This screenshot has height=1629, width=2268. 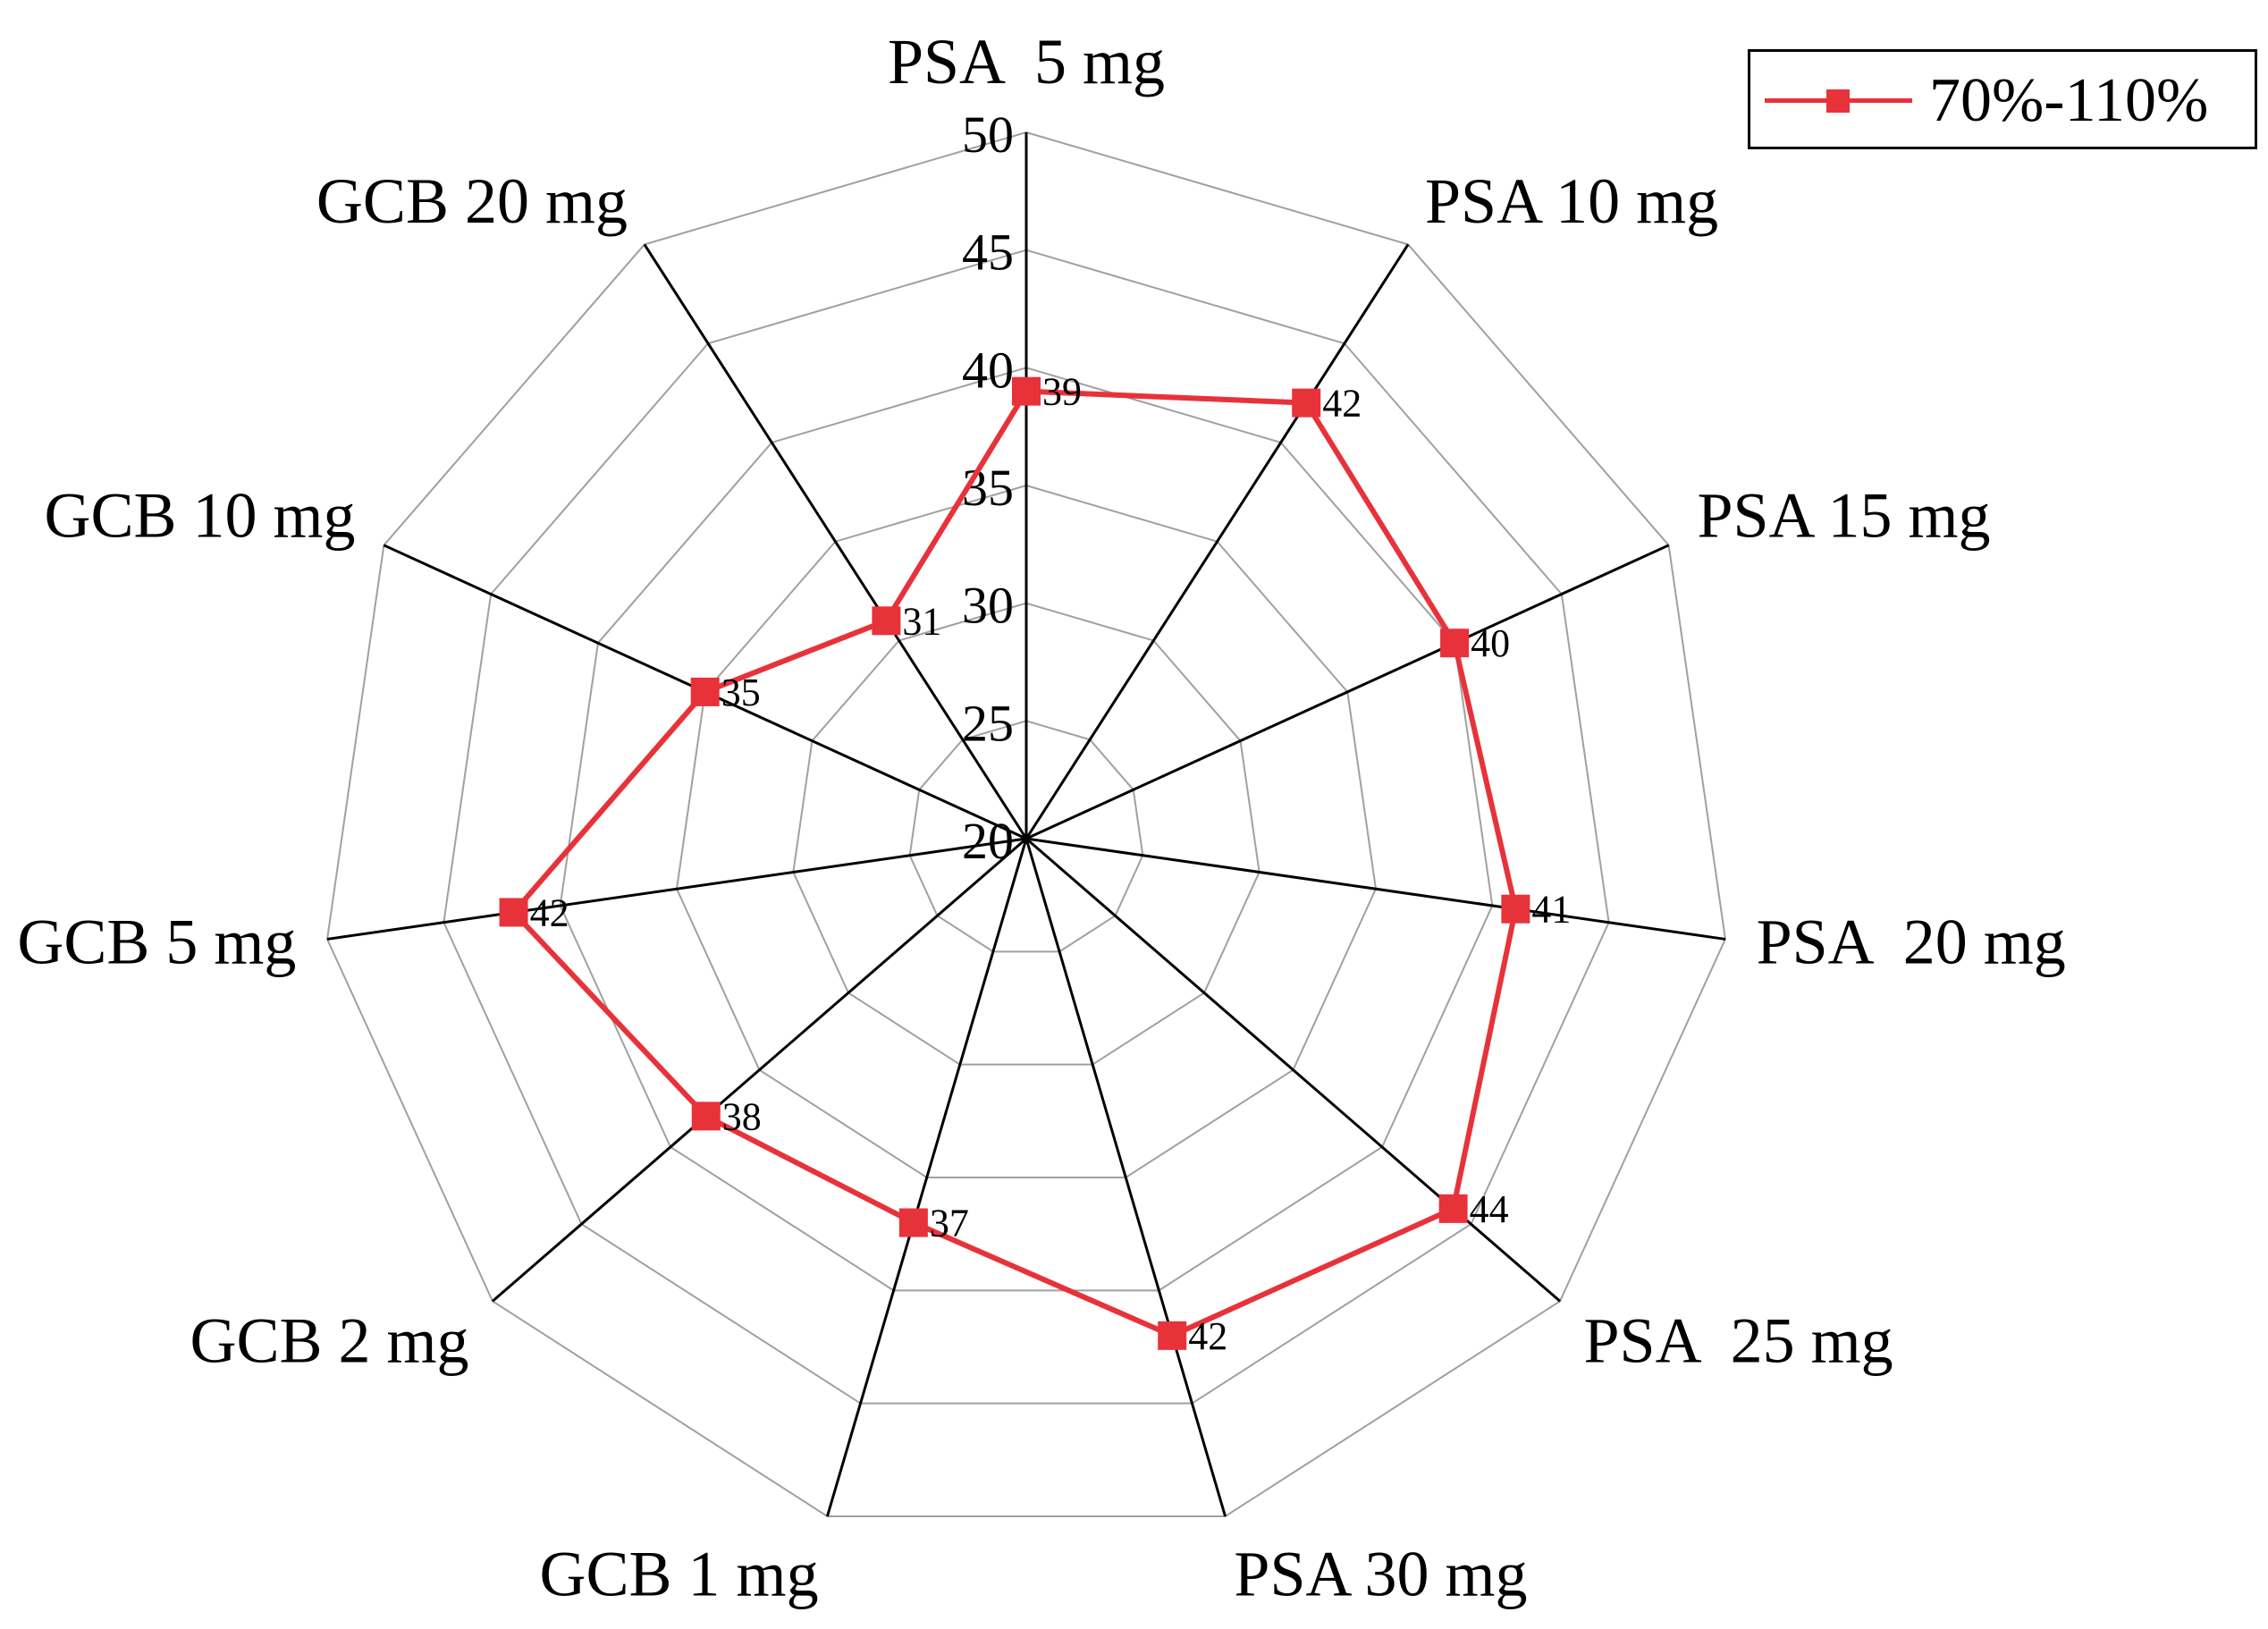 I want to click on radial-tick-label: 30, so click(x=988, y=606).